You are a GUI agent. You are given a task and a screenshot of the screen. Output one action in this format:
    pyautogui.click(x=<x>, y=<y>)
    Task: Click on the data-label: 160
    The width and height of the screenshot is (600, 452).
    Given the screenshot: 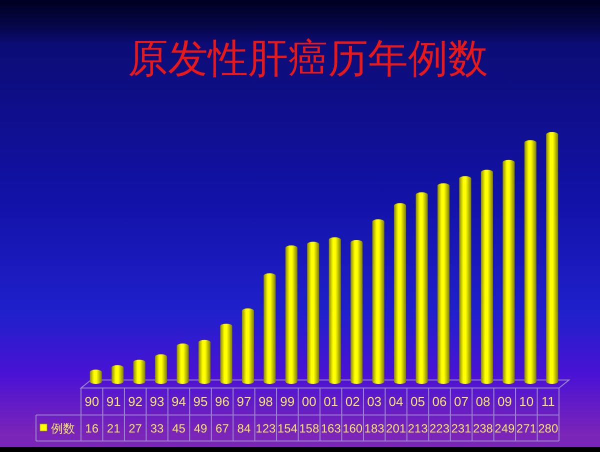 What is the action you would take?
    pyautogui.click(x=352, y=429)
    